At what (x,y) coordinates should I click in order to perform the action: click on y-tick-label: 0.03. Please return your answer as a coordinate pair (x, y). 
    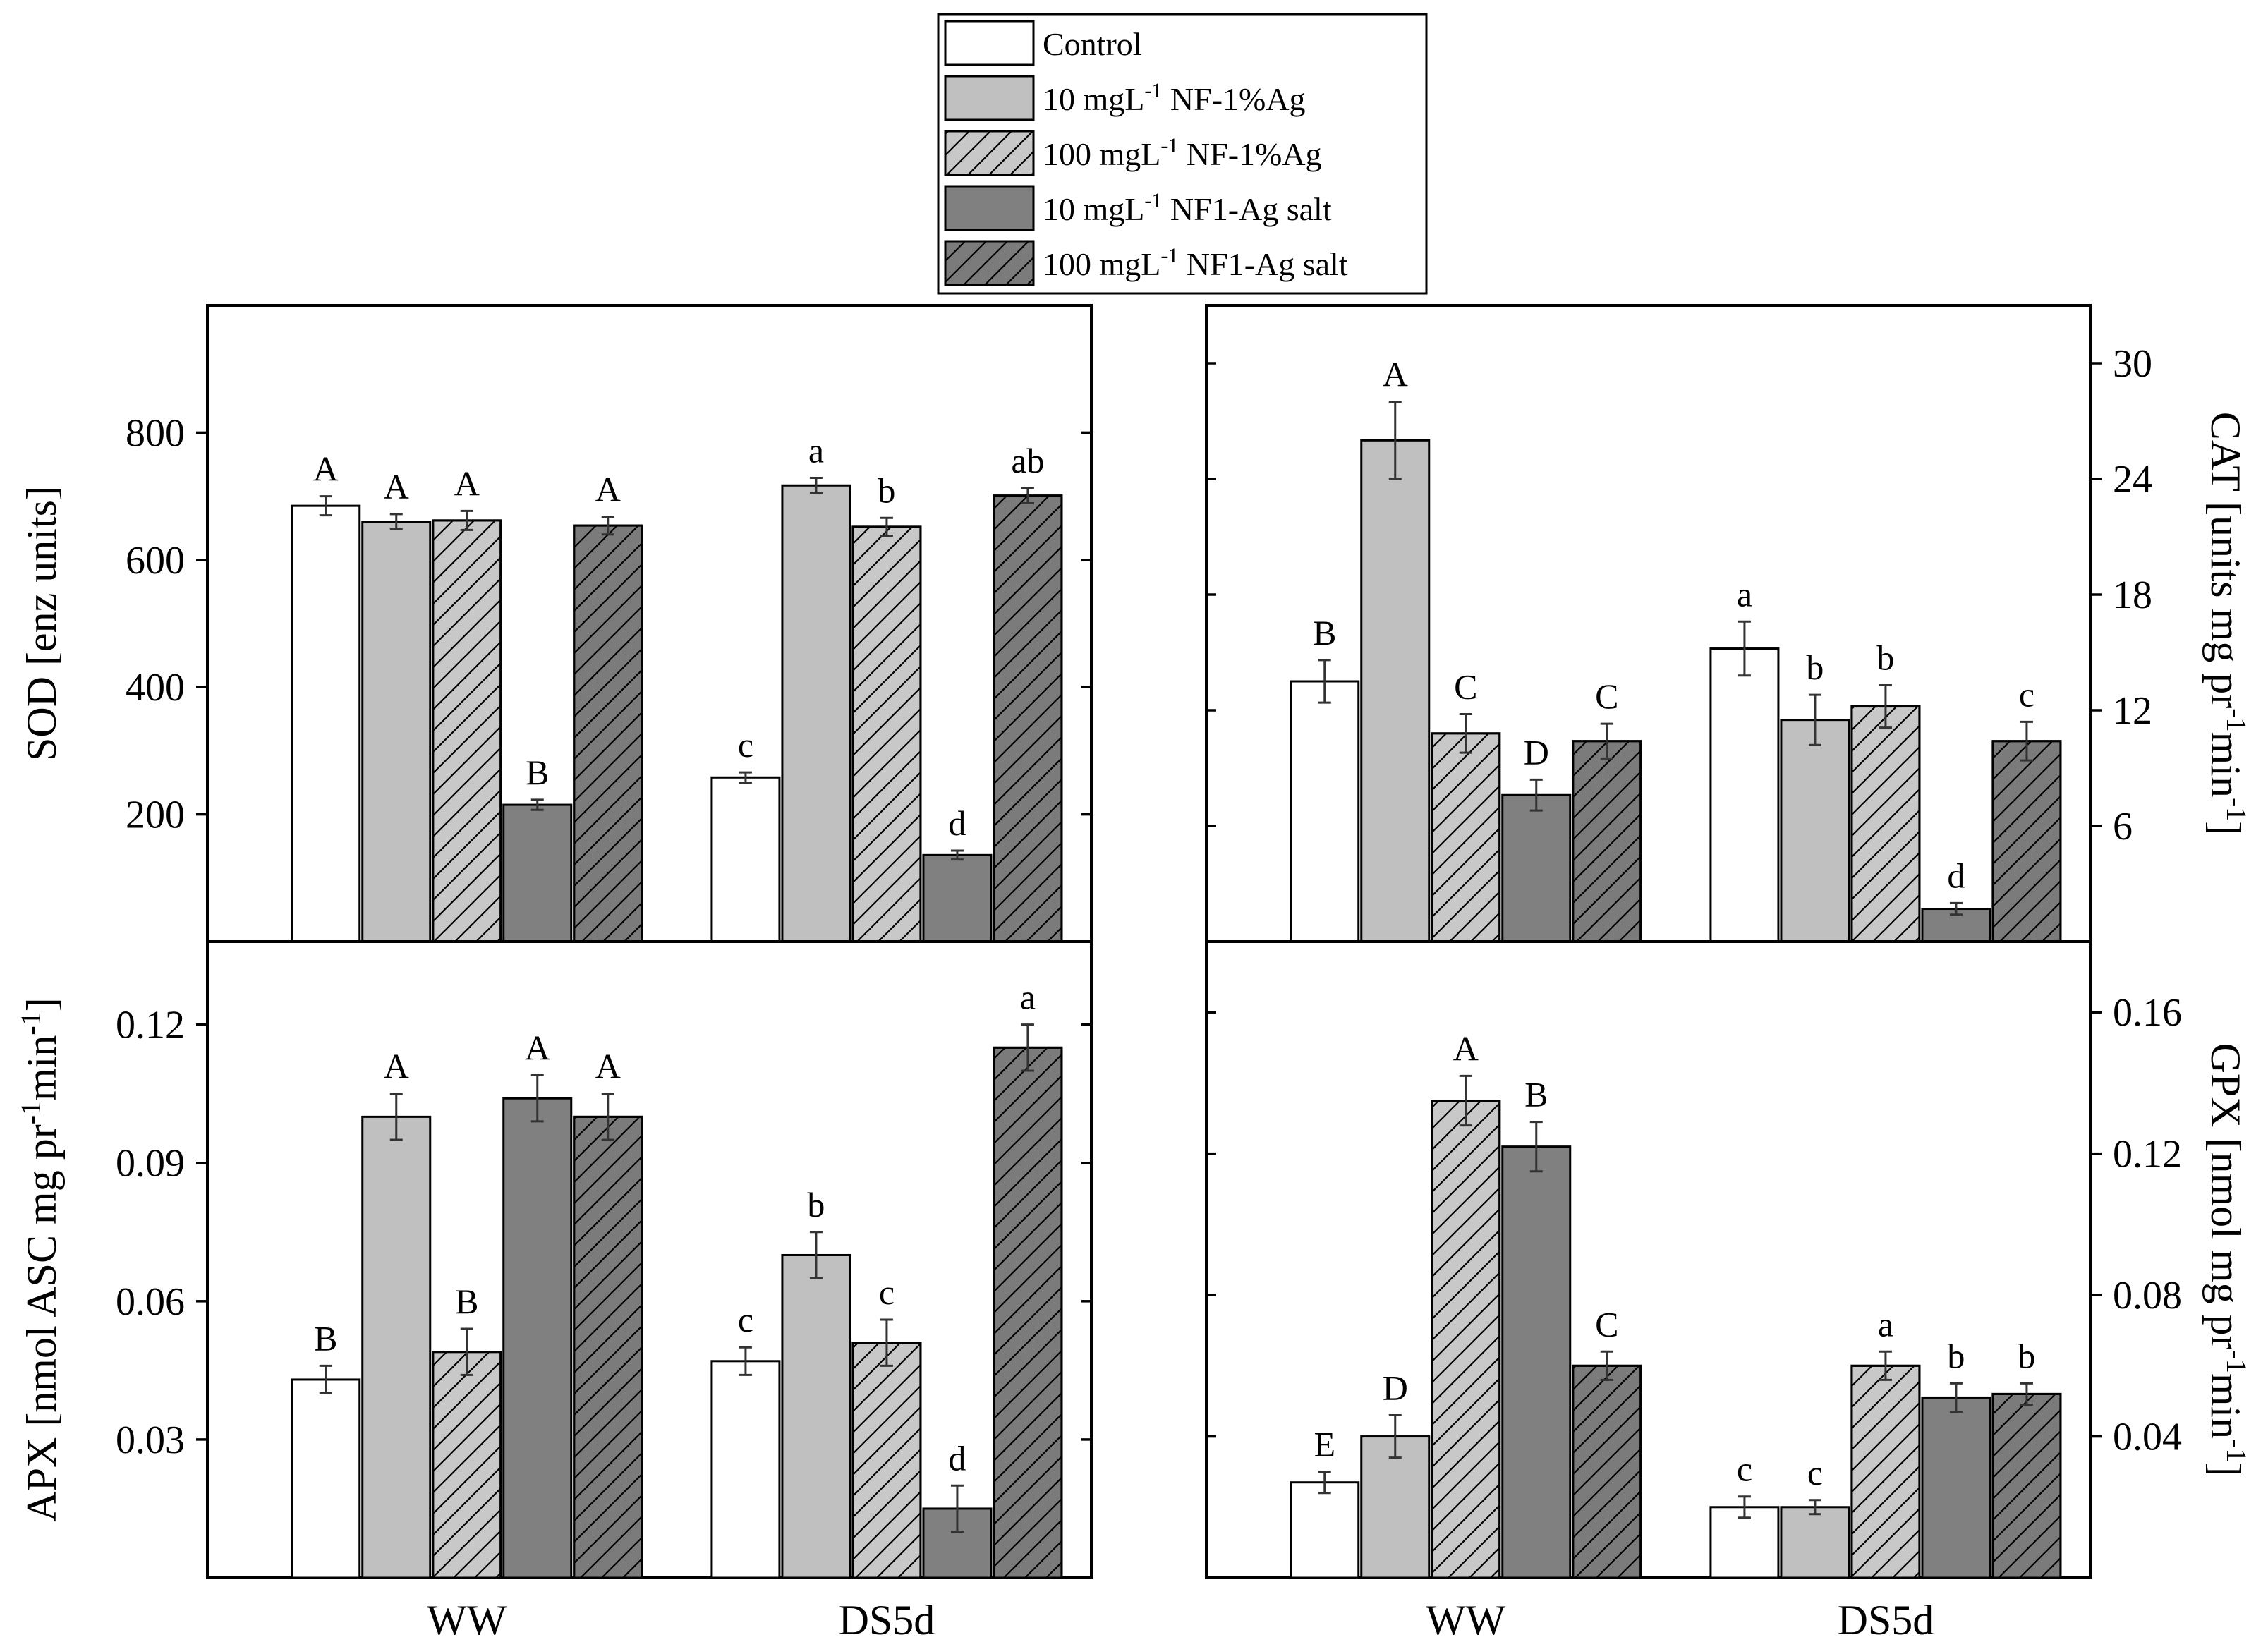
    Looking at the image, I should click on (150, 1440).